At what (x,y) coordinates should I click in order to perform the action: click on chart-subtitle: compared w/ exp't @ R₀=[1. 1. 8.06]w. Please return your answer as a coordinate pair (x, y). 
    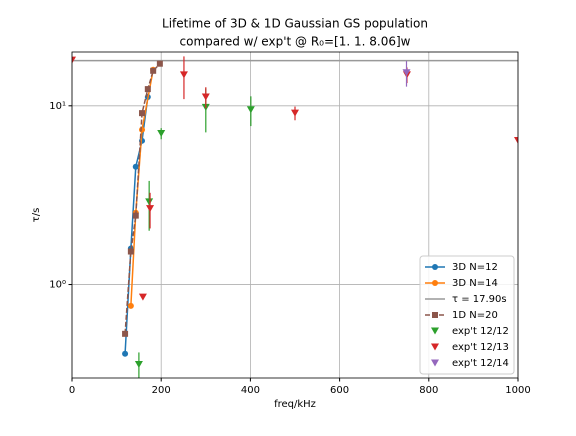
    Looking at the image, I should click on (295, 42).